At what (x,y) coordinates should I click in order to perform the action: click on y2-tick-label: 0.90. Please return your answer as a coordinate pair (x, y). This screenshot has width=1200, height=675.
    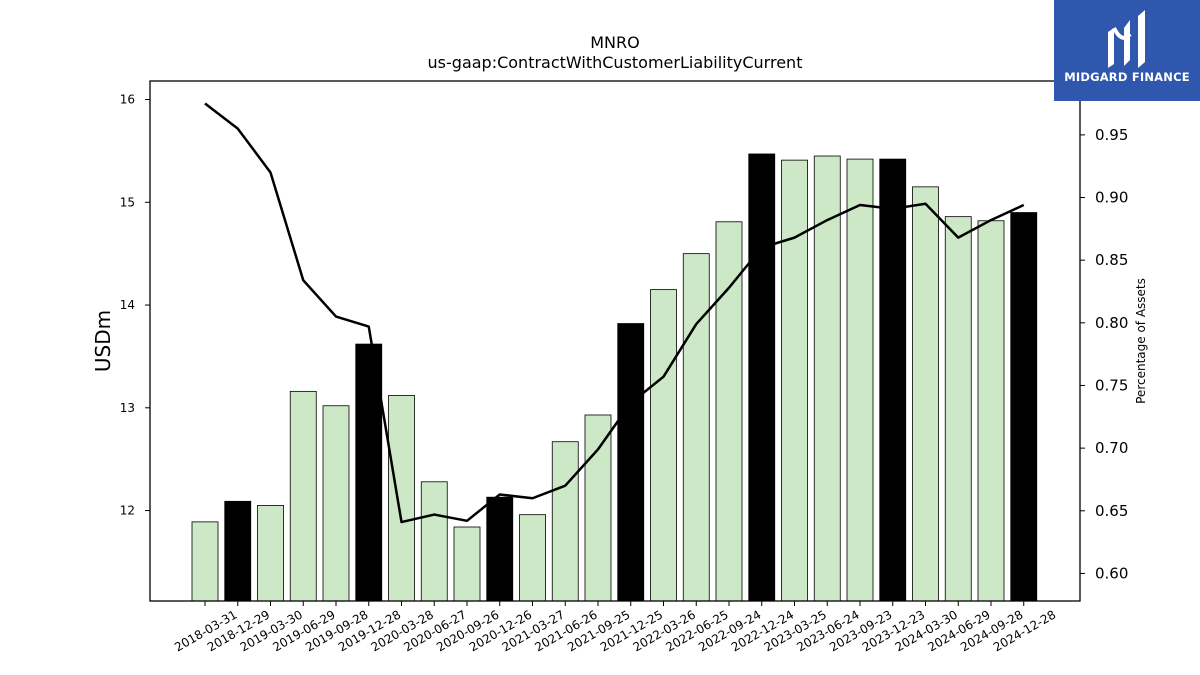
    Looking at the image, I should click on (1111, 198).